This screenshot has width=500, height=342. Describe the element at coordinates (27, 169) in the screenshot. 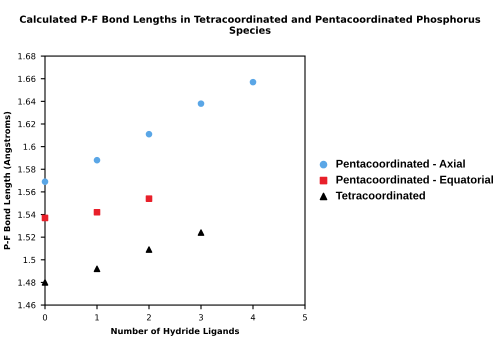

I see `y-tick-label: 1.58` at that location.